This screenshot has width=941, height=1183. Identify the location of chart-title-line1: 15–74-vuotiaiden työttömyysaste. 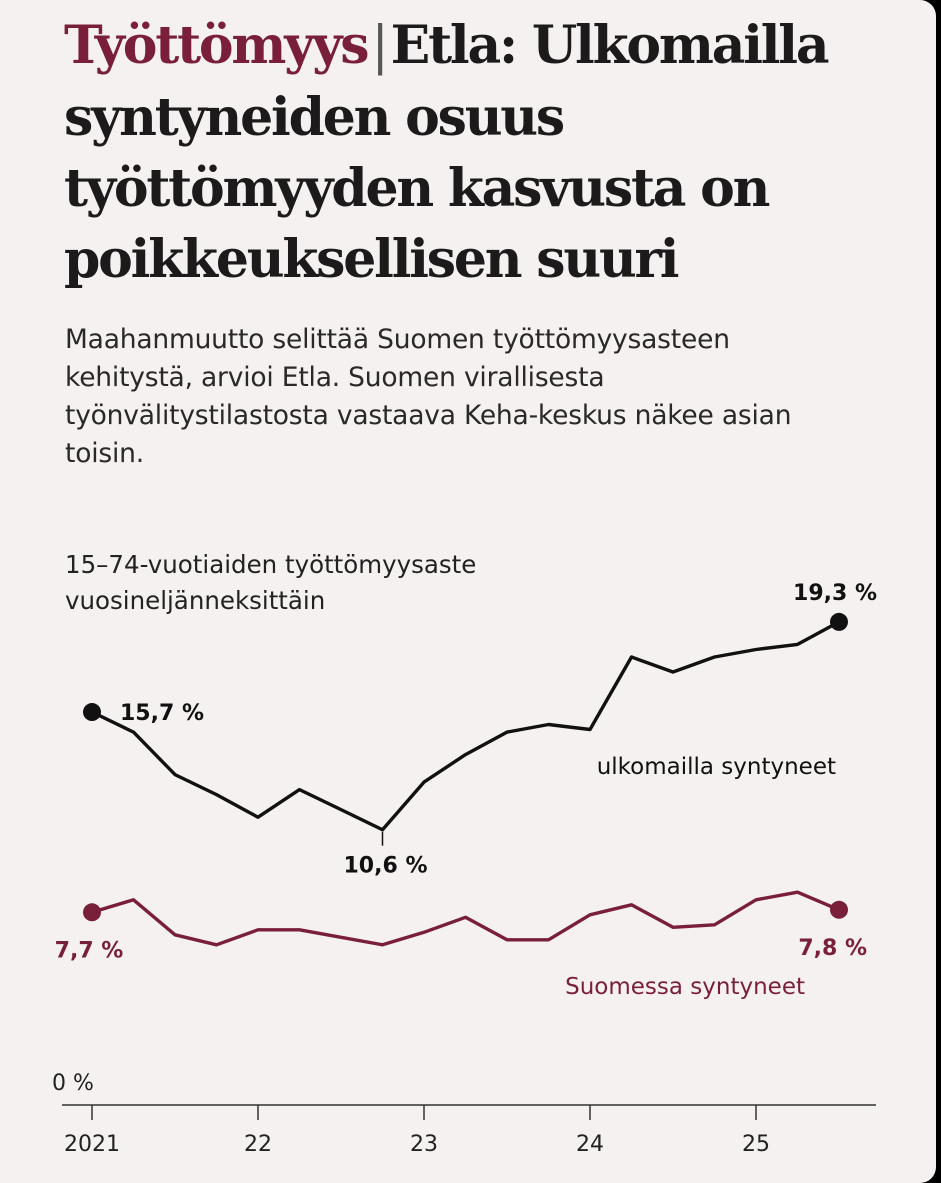
(271, 564).